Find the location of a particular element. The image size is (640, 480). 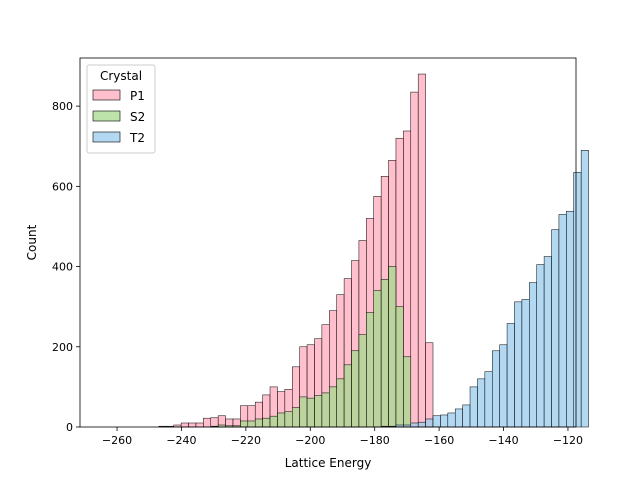

legend-box is located at coordinates (121, 109).